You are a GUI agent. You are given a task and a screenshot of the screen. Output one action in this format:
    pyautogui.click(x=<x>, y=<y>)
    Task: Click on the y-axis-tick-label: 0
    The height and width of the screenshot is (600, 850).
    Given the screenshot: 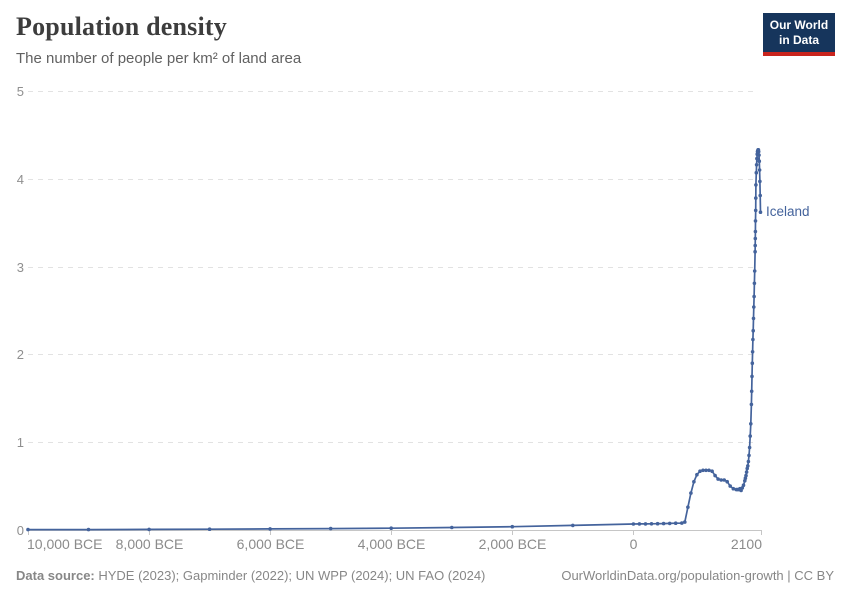 What is the action you would take?
    pyautogui.click(x=20, y=530)
    